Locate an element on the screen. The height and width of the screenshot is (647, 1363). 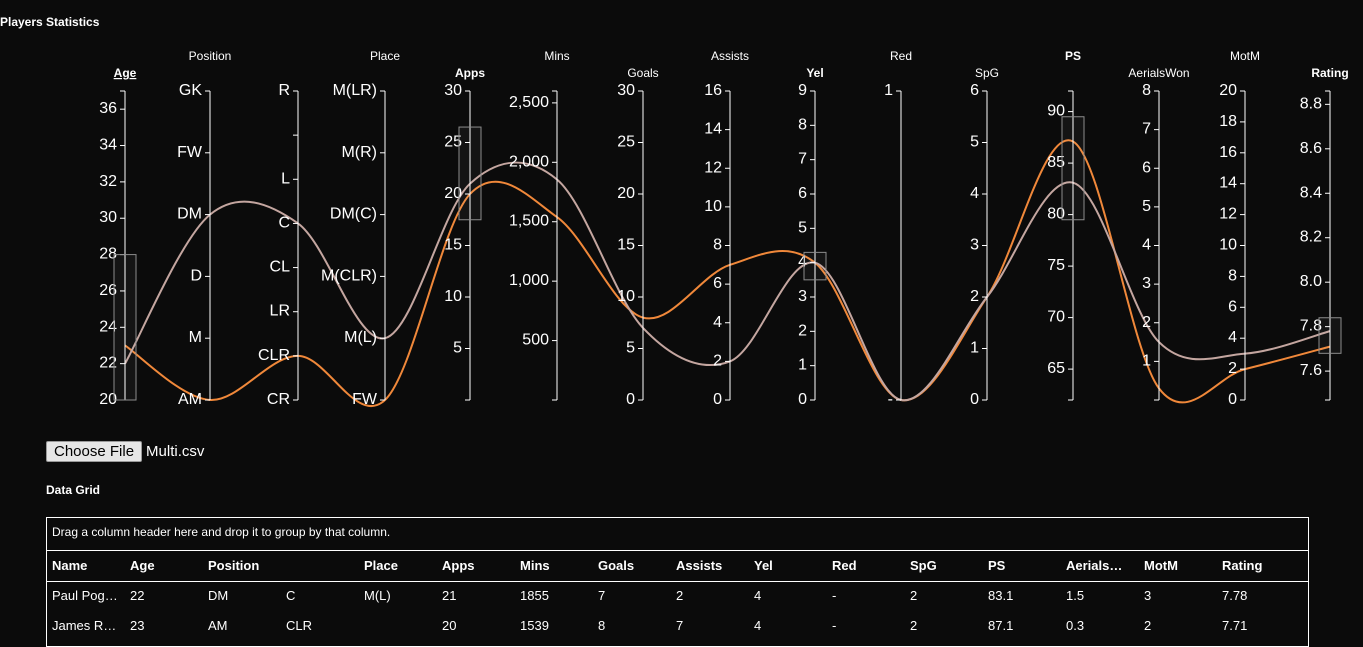
tick-label: AM is located at coordinates (190, 399).